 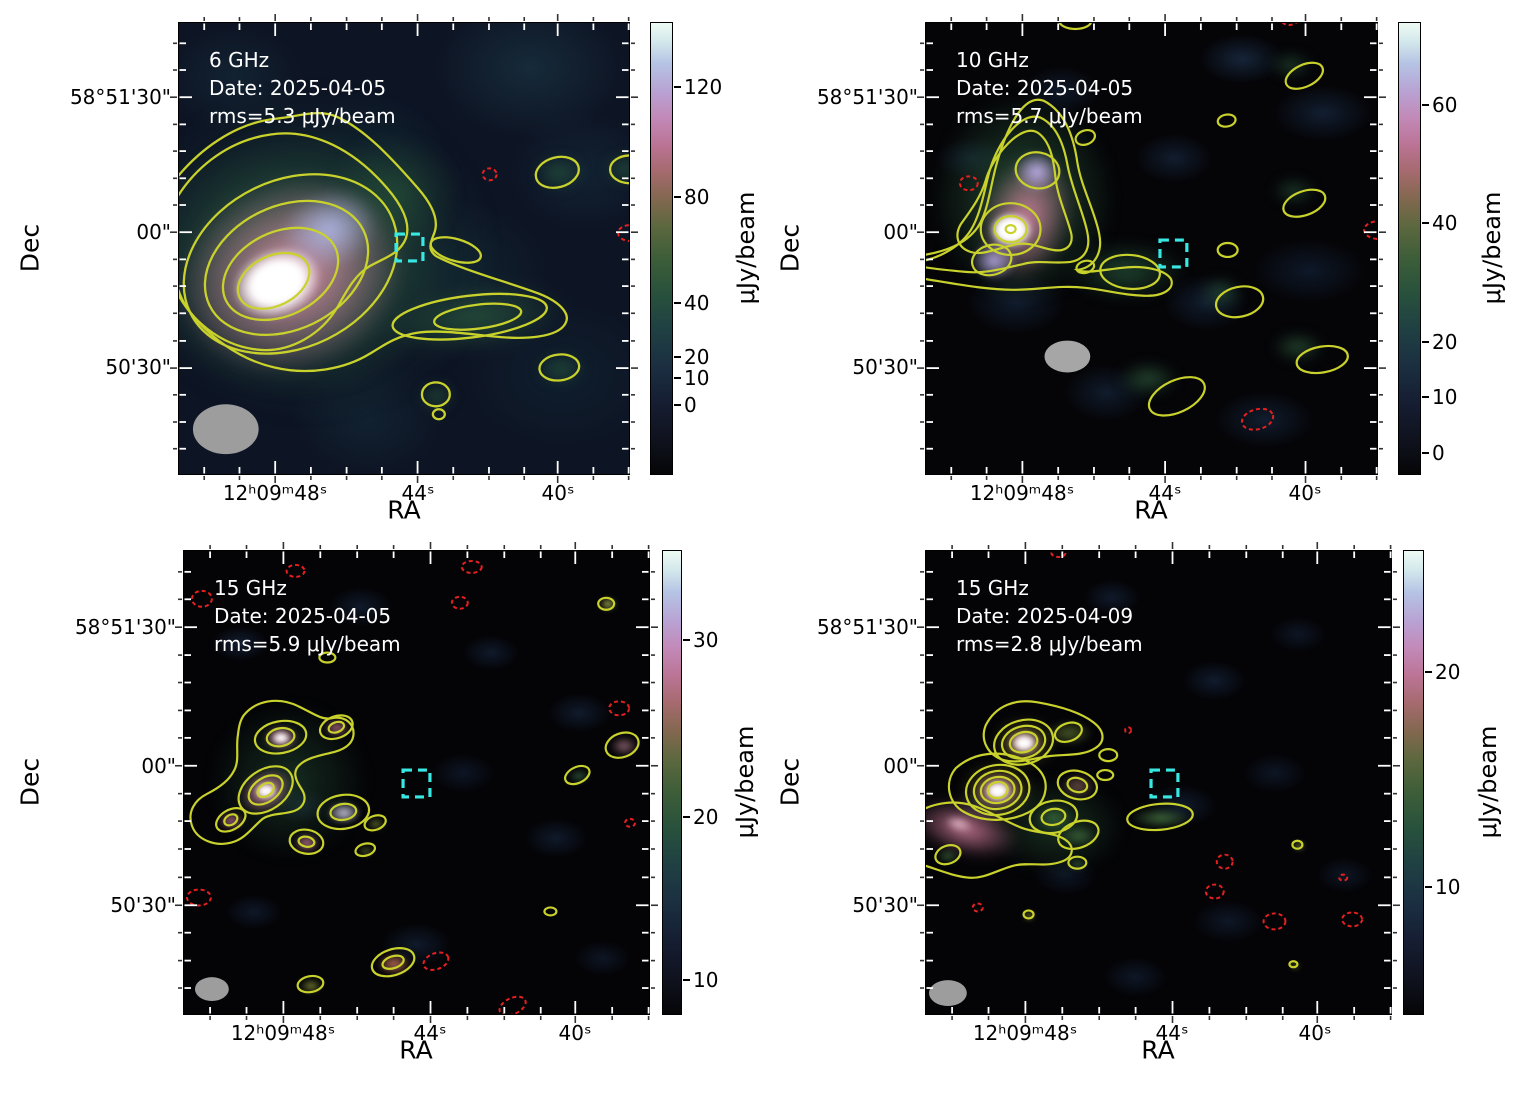 I want to click on sky-map-10ghz: 10 GHz Date: 2025-04-05 rms=5.7 μJy/beam, so click(x=1151, y=248).